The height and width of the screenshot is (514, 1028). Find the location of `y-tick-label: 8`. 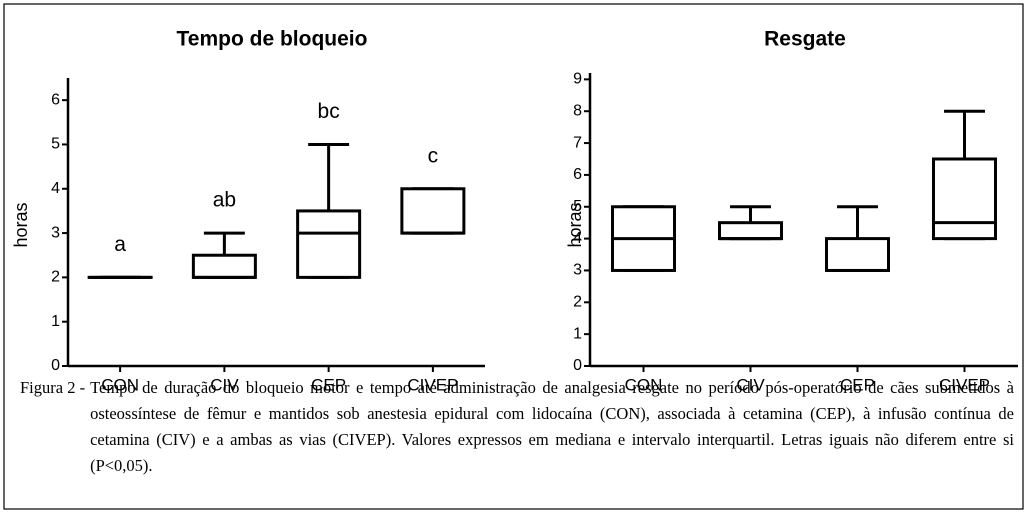

y-tick-label: 8 is located at coordinates (577, 110).